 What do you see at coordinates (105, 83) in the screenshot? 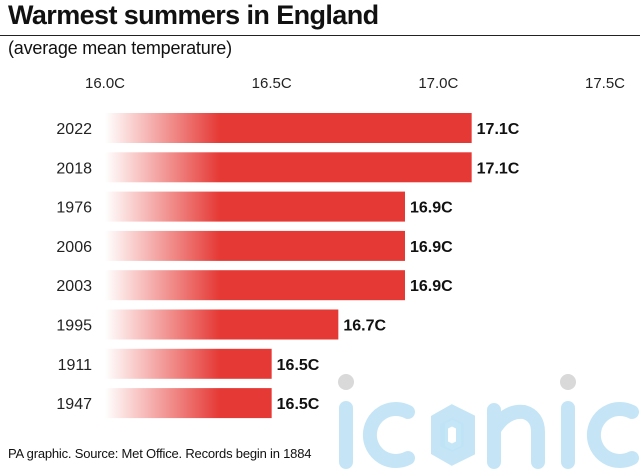
I see `x-tick-label: 16.0C` at bounding box center [105, 83].